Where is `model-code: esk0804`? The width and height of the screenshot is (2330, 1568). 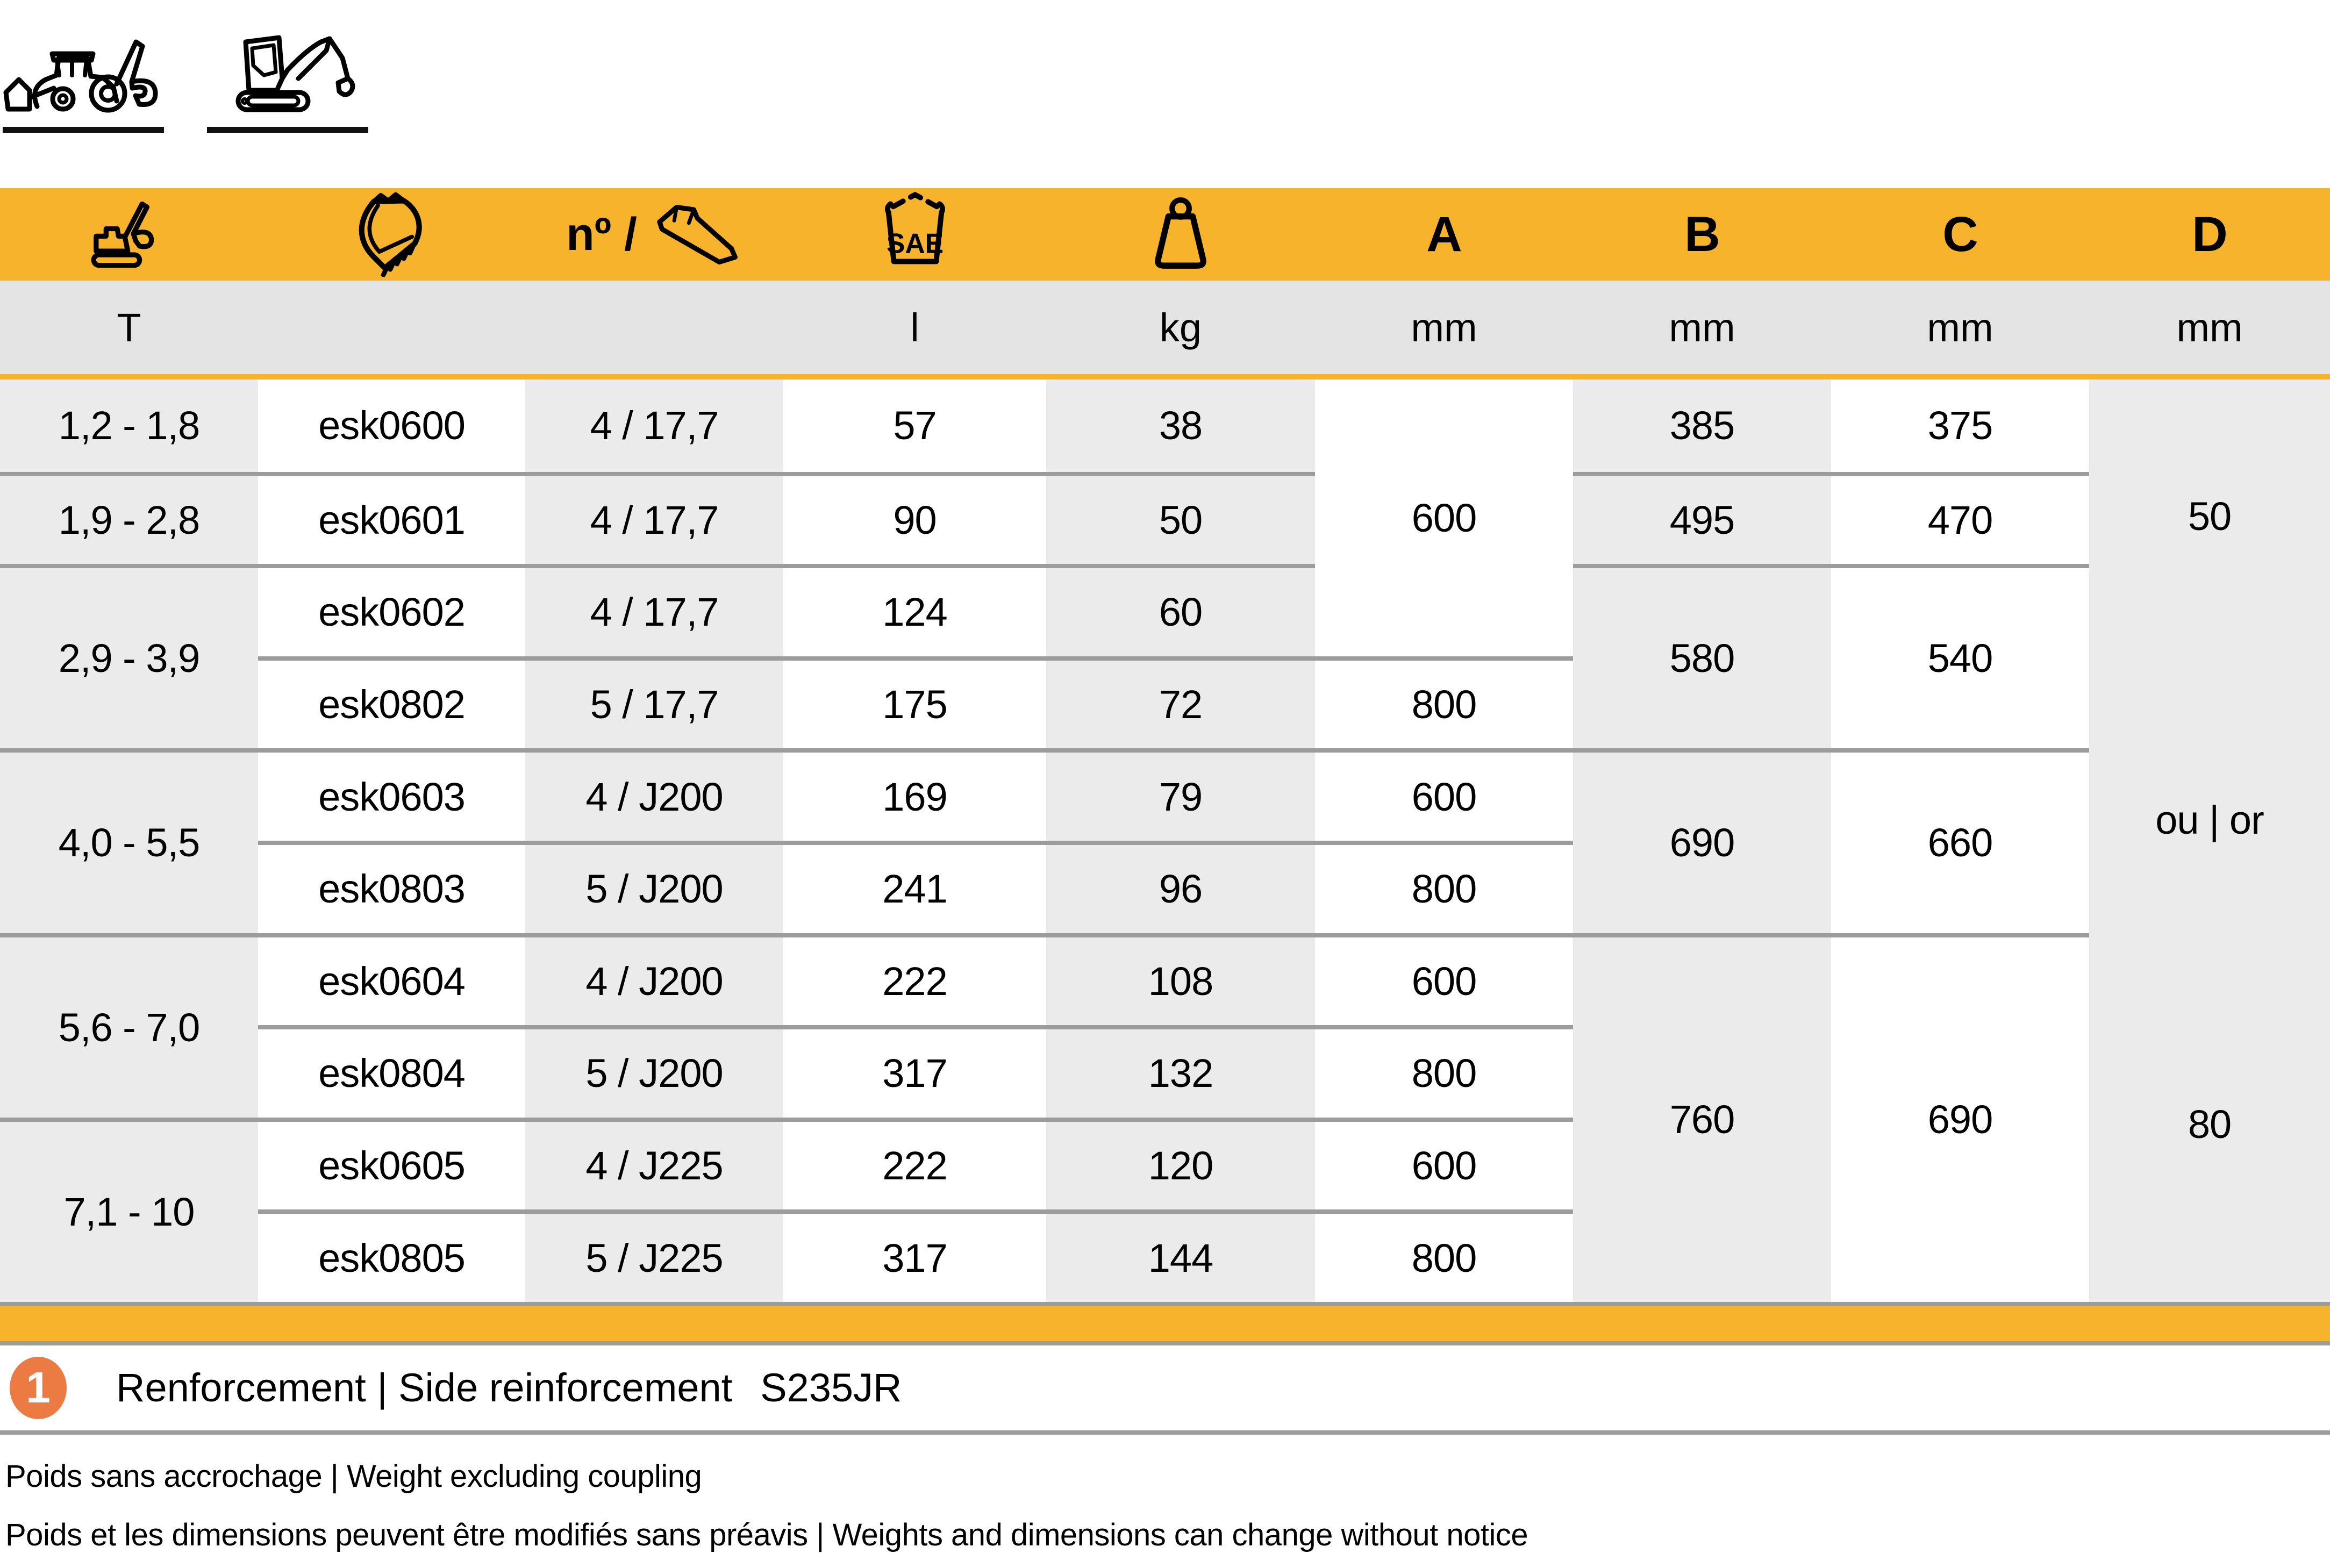
model-code: esk0804 is located at coordinates (391, 1071).